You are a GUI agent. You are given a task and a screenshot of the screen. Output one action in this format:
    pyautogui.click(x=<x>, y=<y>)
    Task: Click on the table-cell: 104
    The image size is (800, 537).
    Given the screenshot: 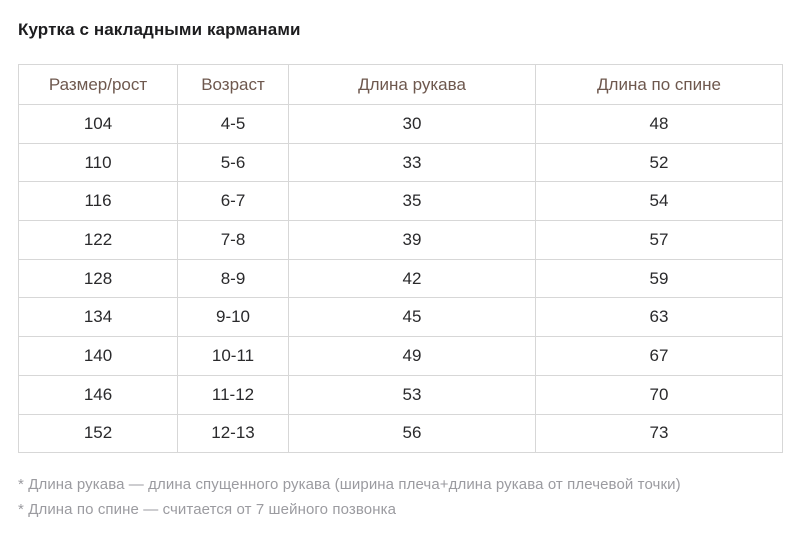 What is the action you would take?
    pyautogui.click(x=98, y=124)
    